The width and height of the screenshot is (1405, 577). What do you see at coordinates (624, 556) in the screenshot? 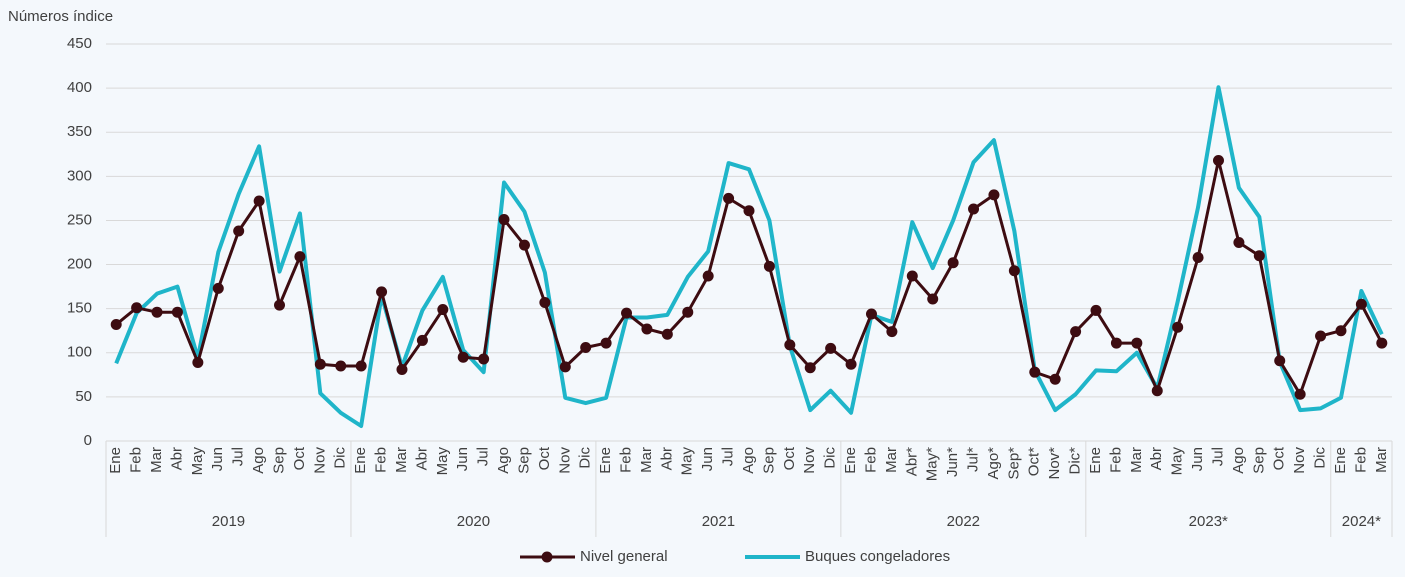
I see `legend-label: Nivel general` at bounding box center [624, 556].